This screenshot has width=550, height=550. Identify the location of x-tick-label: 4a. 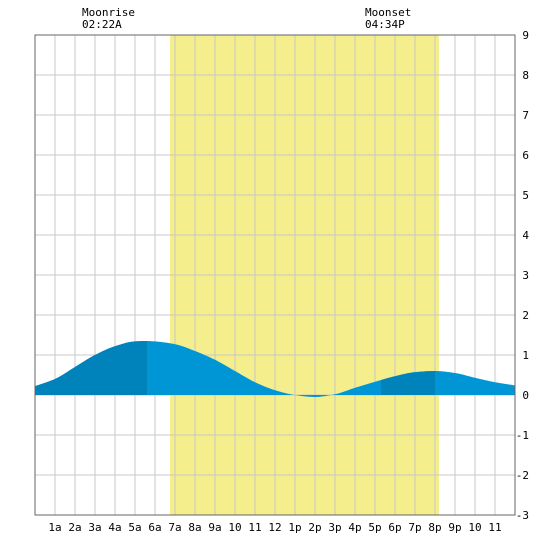
(114, 527).